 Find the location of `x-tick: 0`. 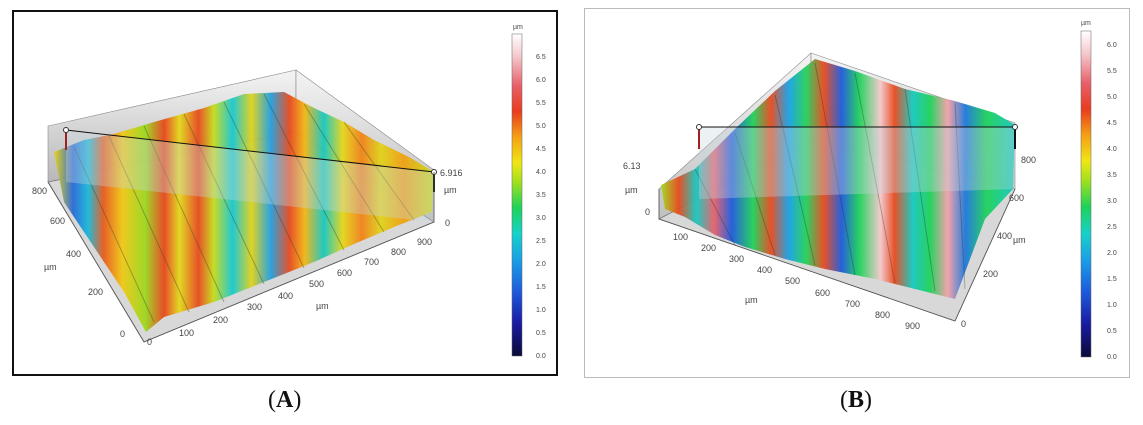

x-tick: 0 is located at coordinates (149, 342).